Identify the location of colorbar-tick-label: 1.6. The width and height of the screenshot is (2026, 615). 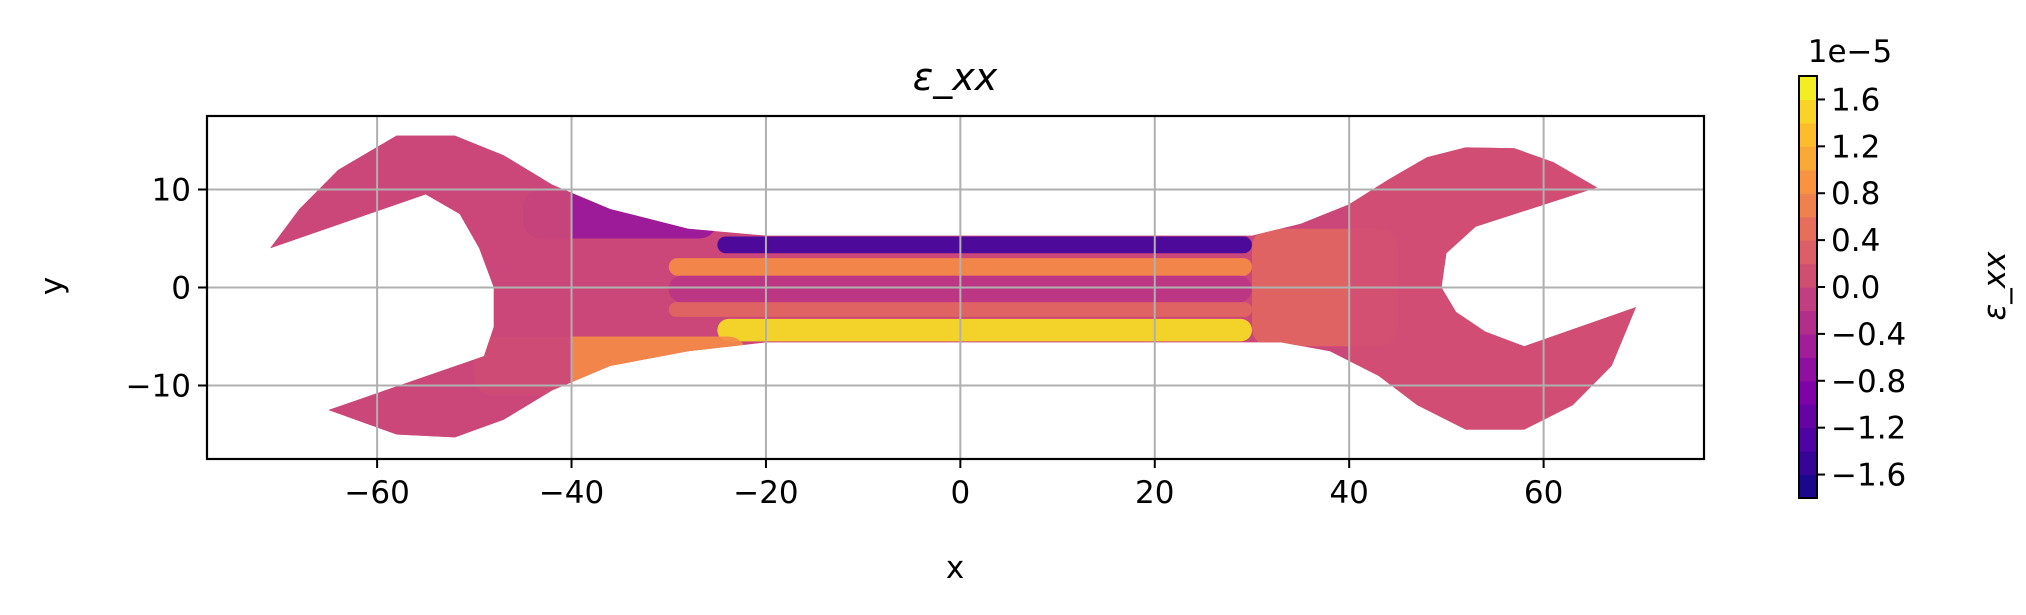
(1855, 100).